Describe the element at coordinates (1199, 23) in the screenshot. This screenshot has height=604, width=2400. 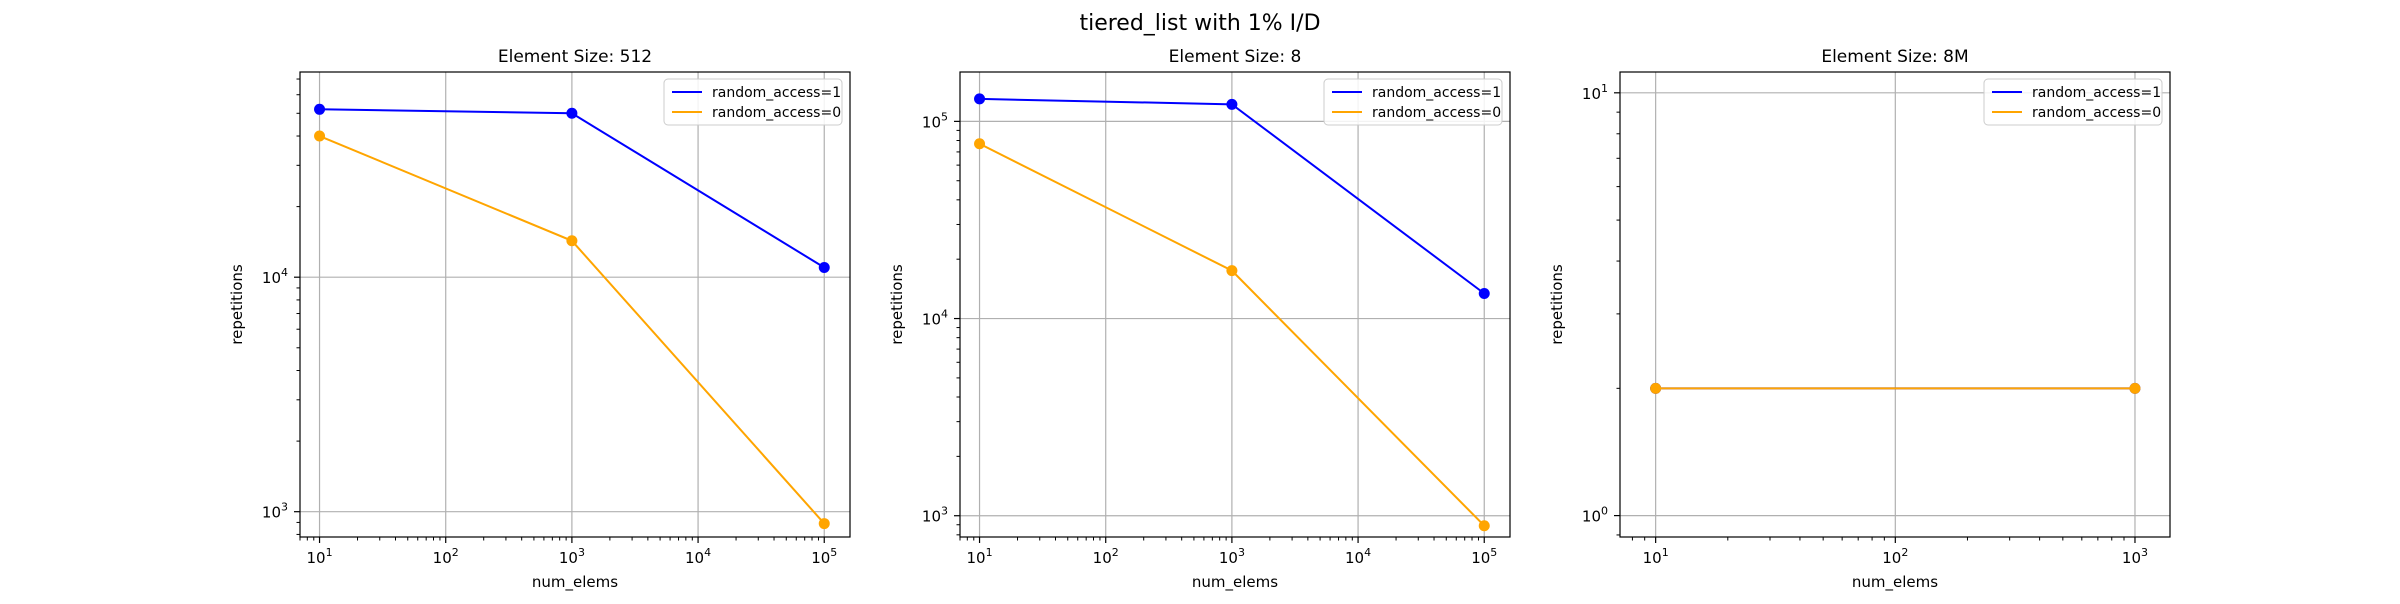
I see `figure-suptitle: tiered_list with 1% I/D` at that location.